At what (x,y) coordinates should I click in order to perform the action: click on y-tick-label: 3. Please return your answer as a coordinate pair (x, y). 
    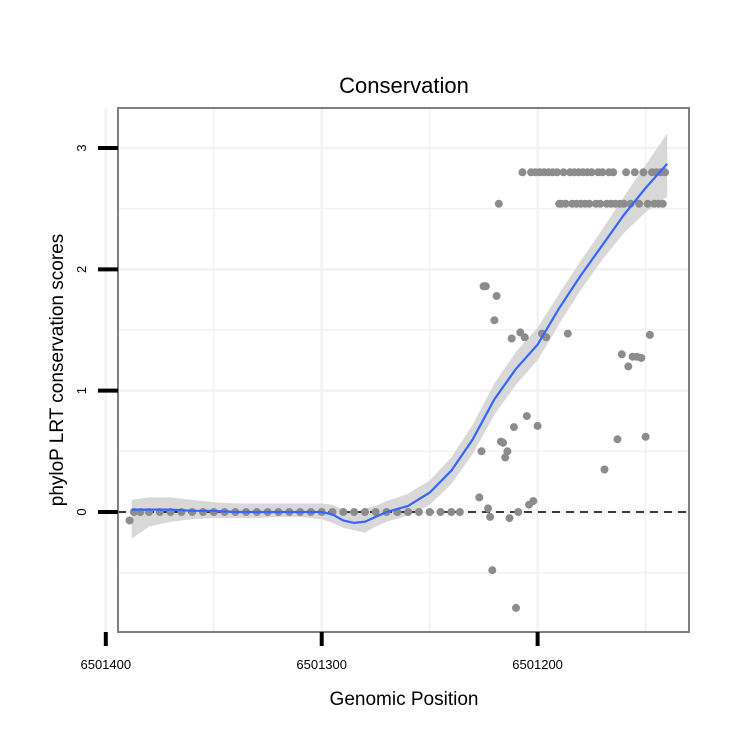
    Looking at the image, I should click on (81, 147).